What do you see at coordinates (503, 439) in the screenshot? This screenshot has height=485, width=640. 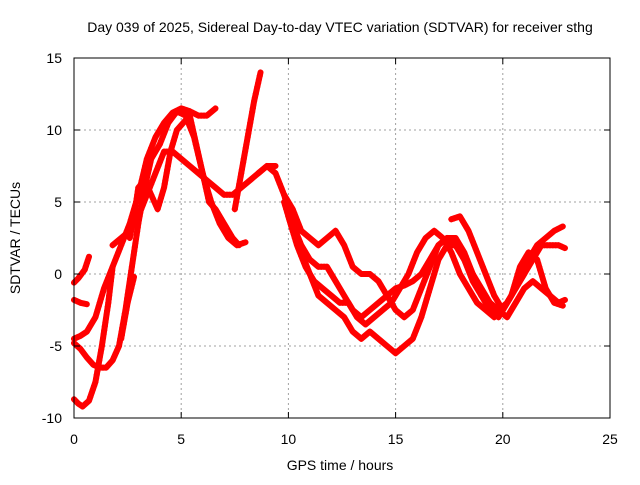 I see `x-tick-label: 20` at bounding box center [503, 439].